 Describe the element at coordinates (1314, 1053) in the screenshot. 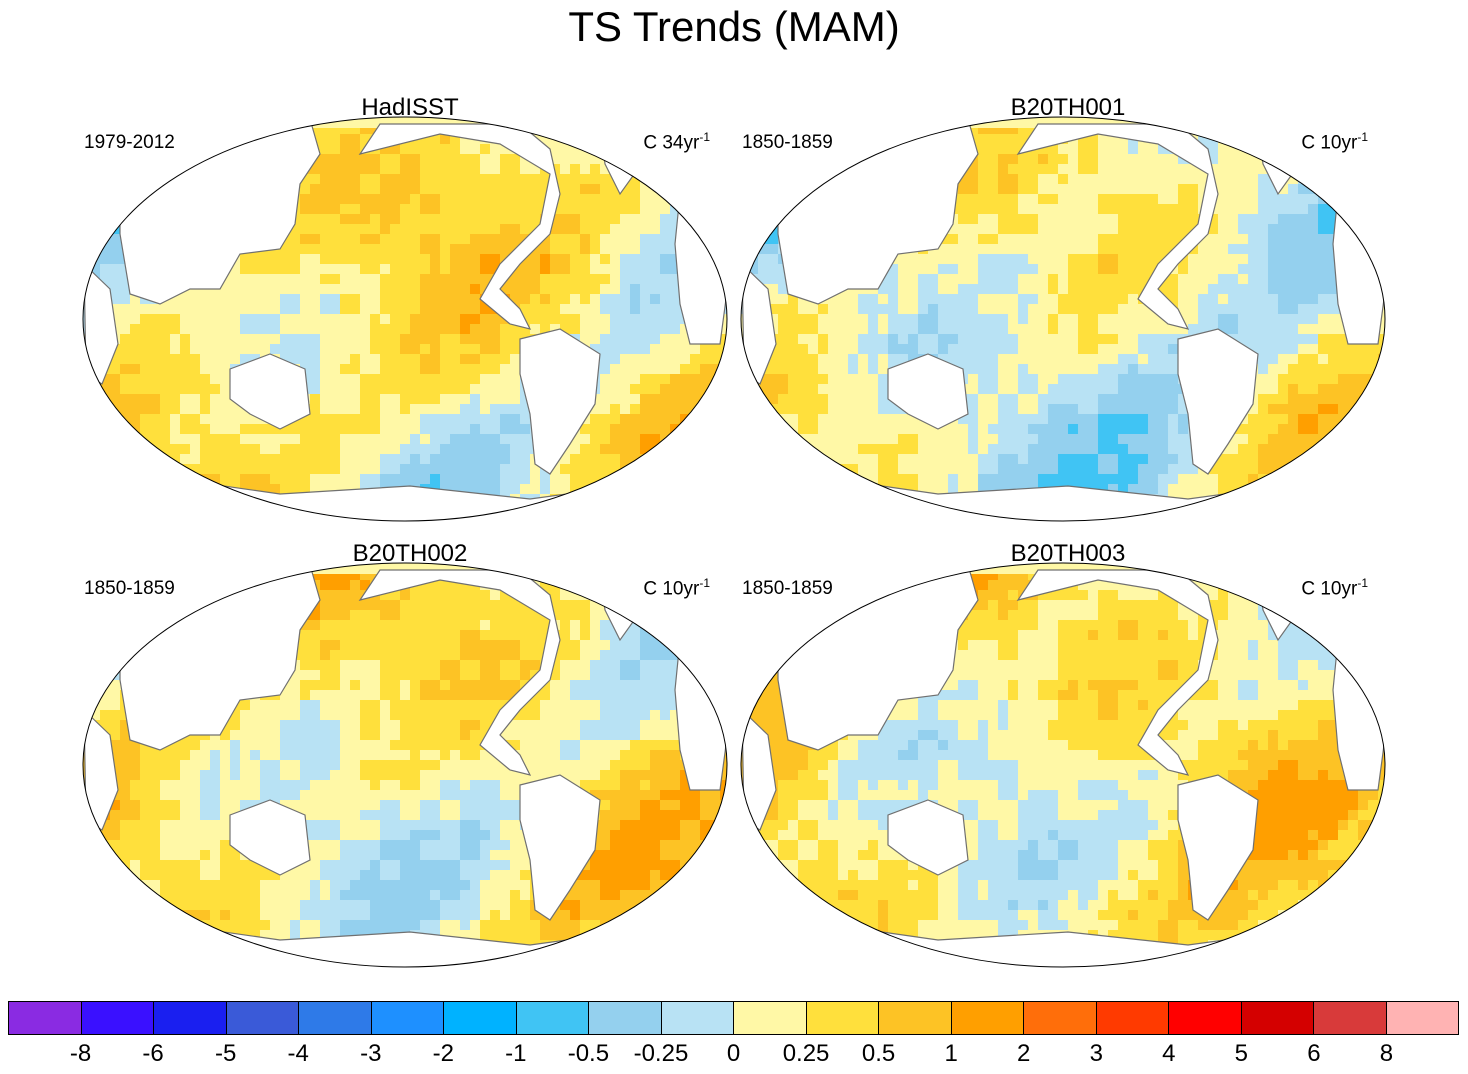

I see `colorbar-tick-label: 6` at that location.